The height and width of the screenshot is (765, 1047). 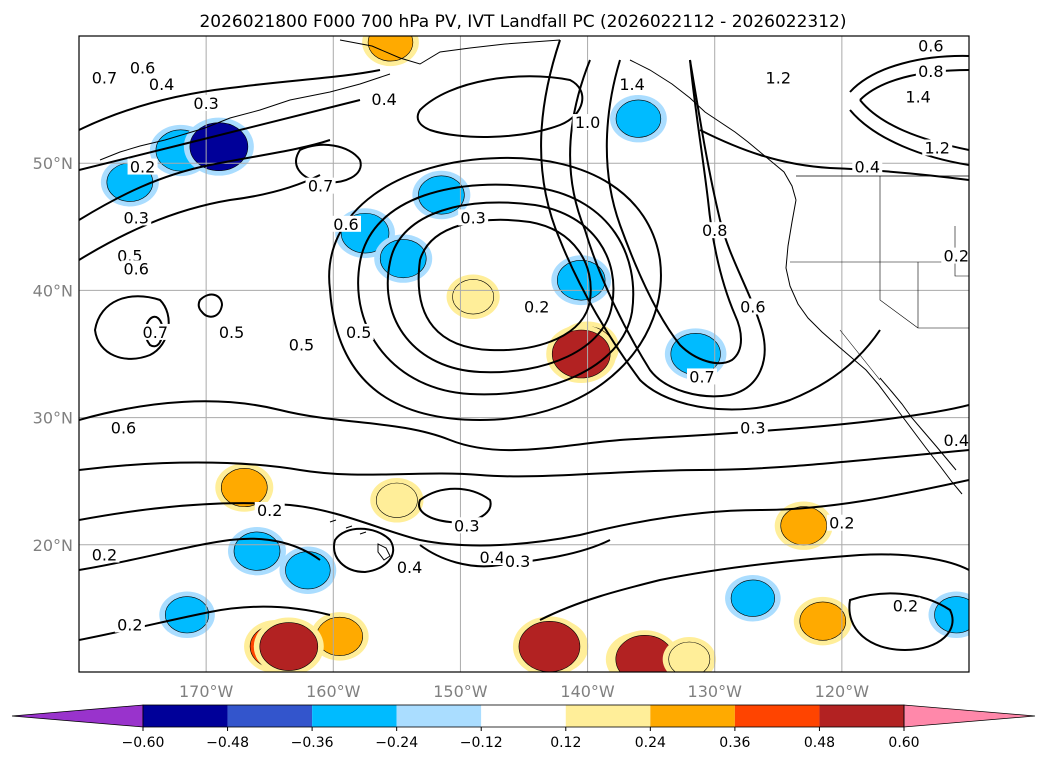 What do you see at coordinates (53, 290) in the screenshot?
I see `lat-tick-label: 40°N` at bounding box center [53, 290].